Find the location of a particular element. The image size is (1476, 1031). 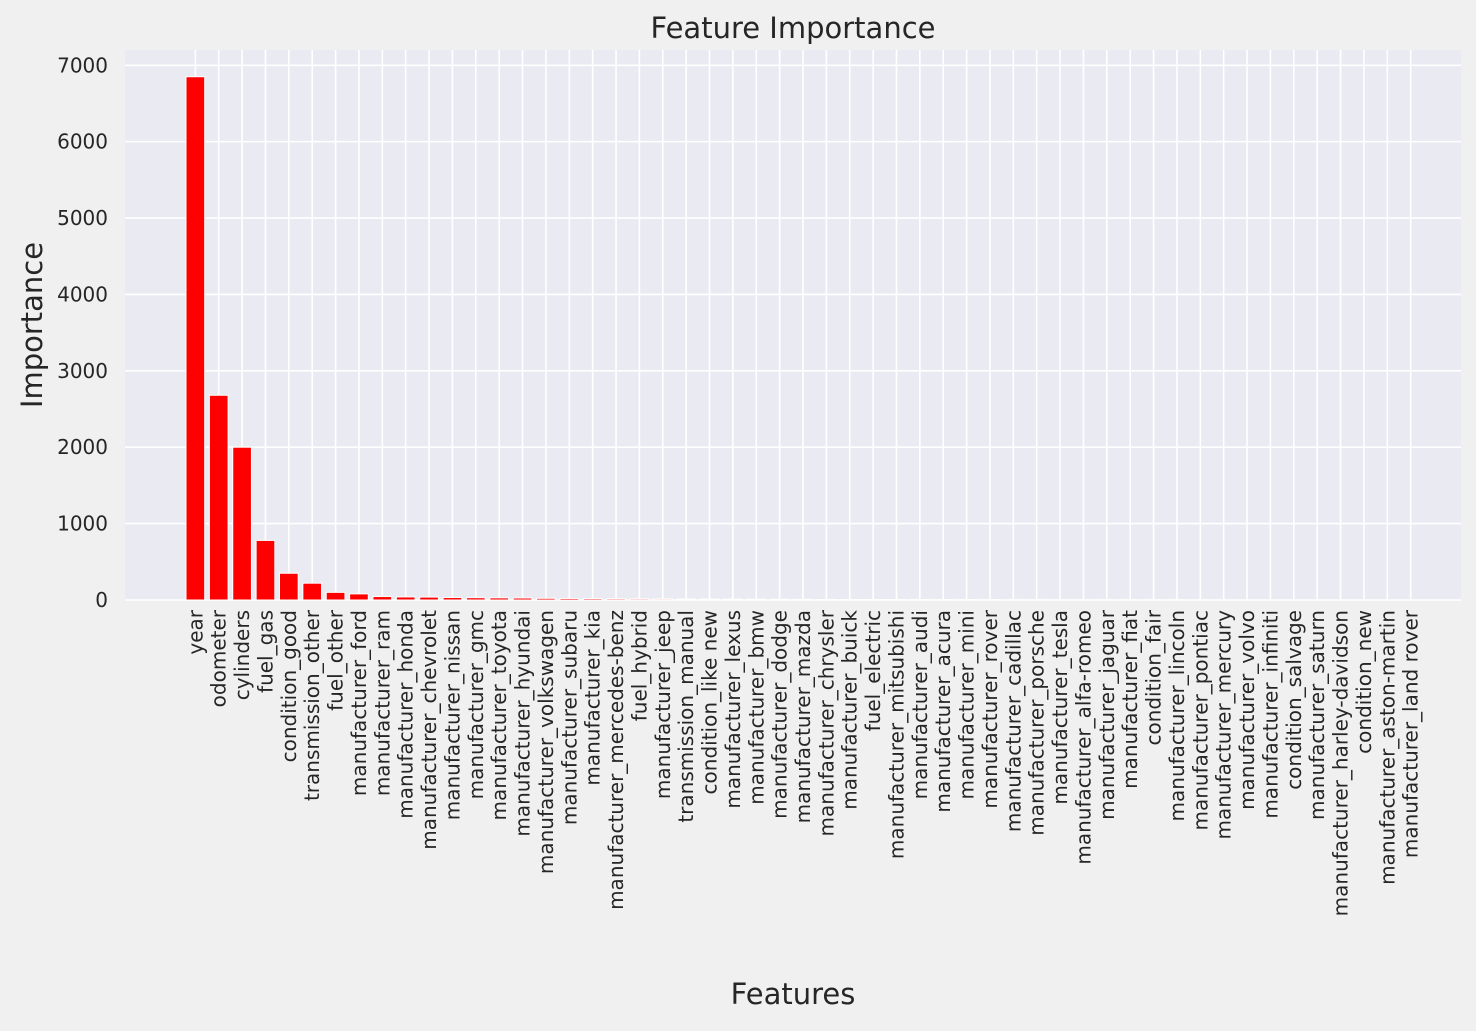

x-tick-label: manufacturer_mercedes-benz is located at coordinates (616, 760).